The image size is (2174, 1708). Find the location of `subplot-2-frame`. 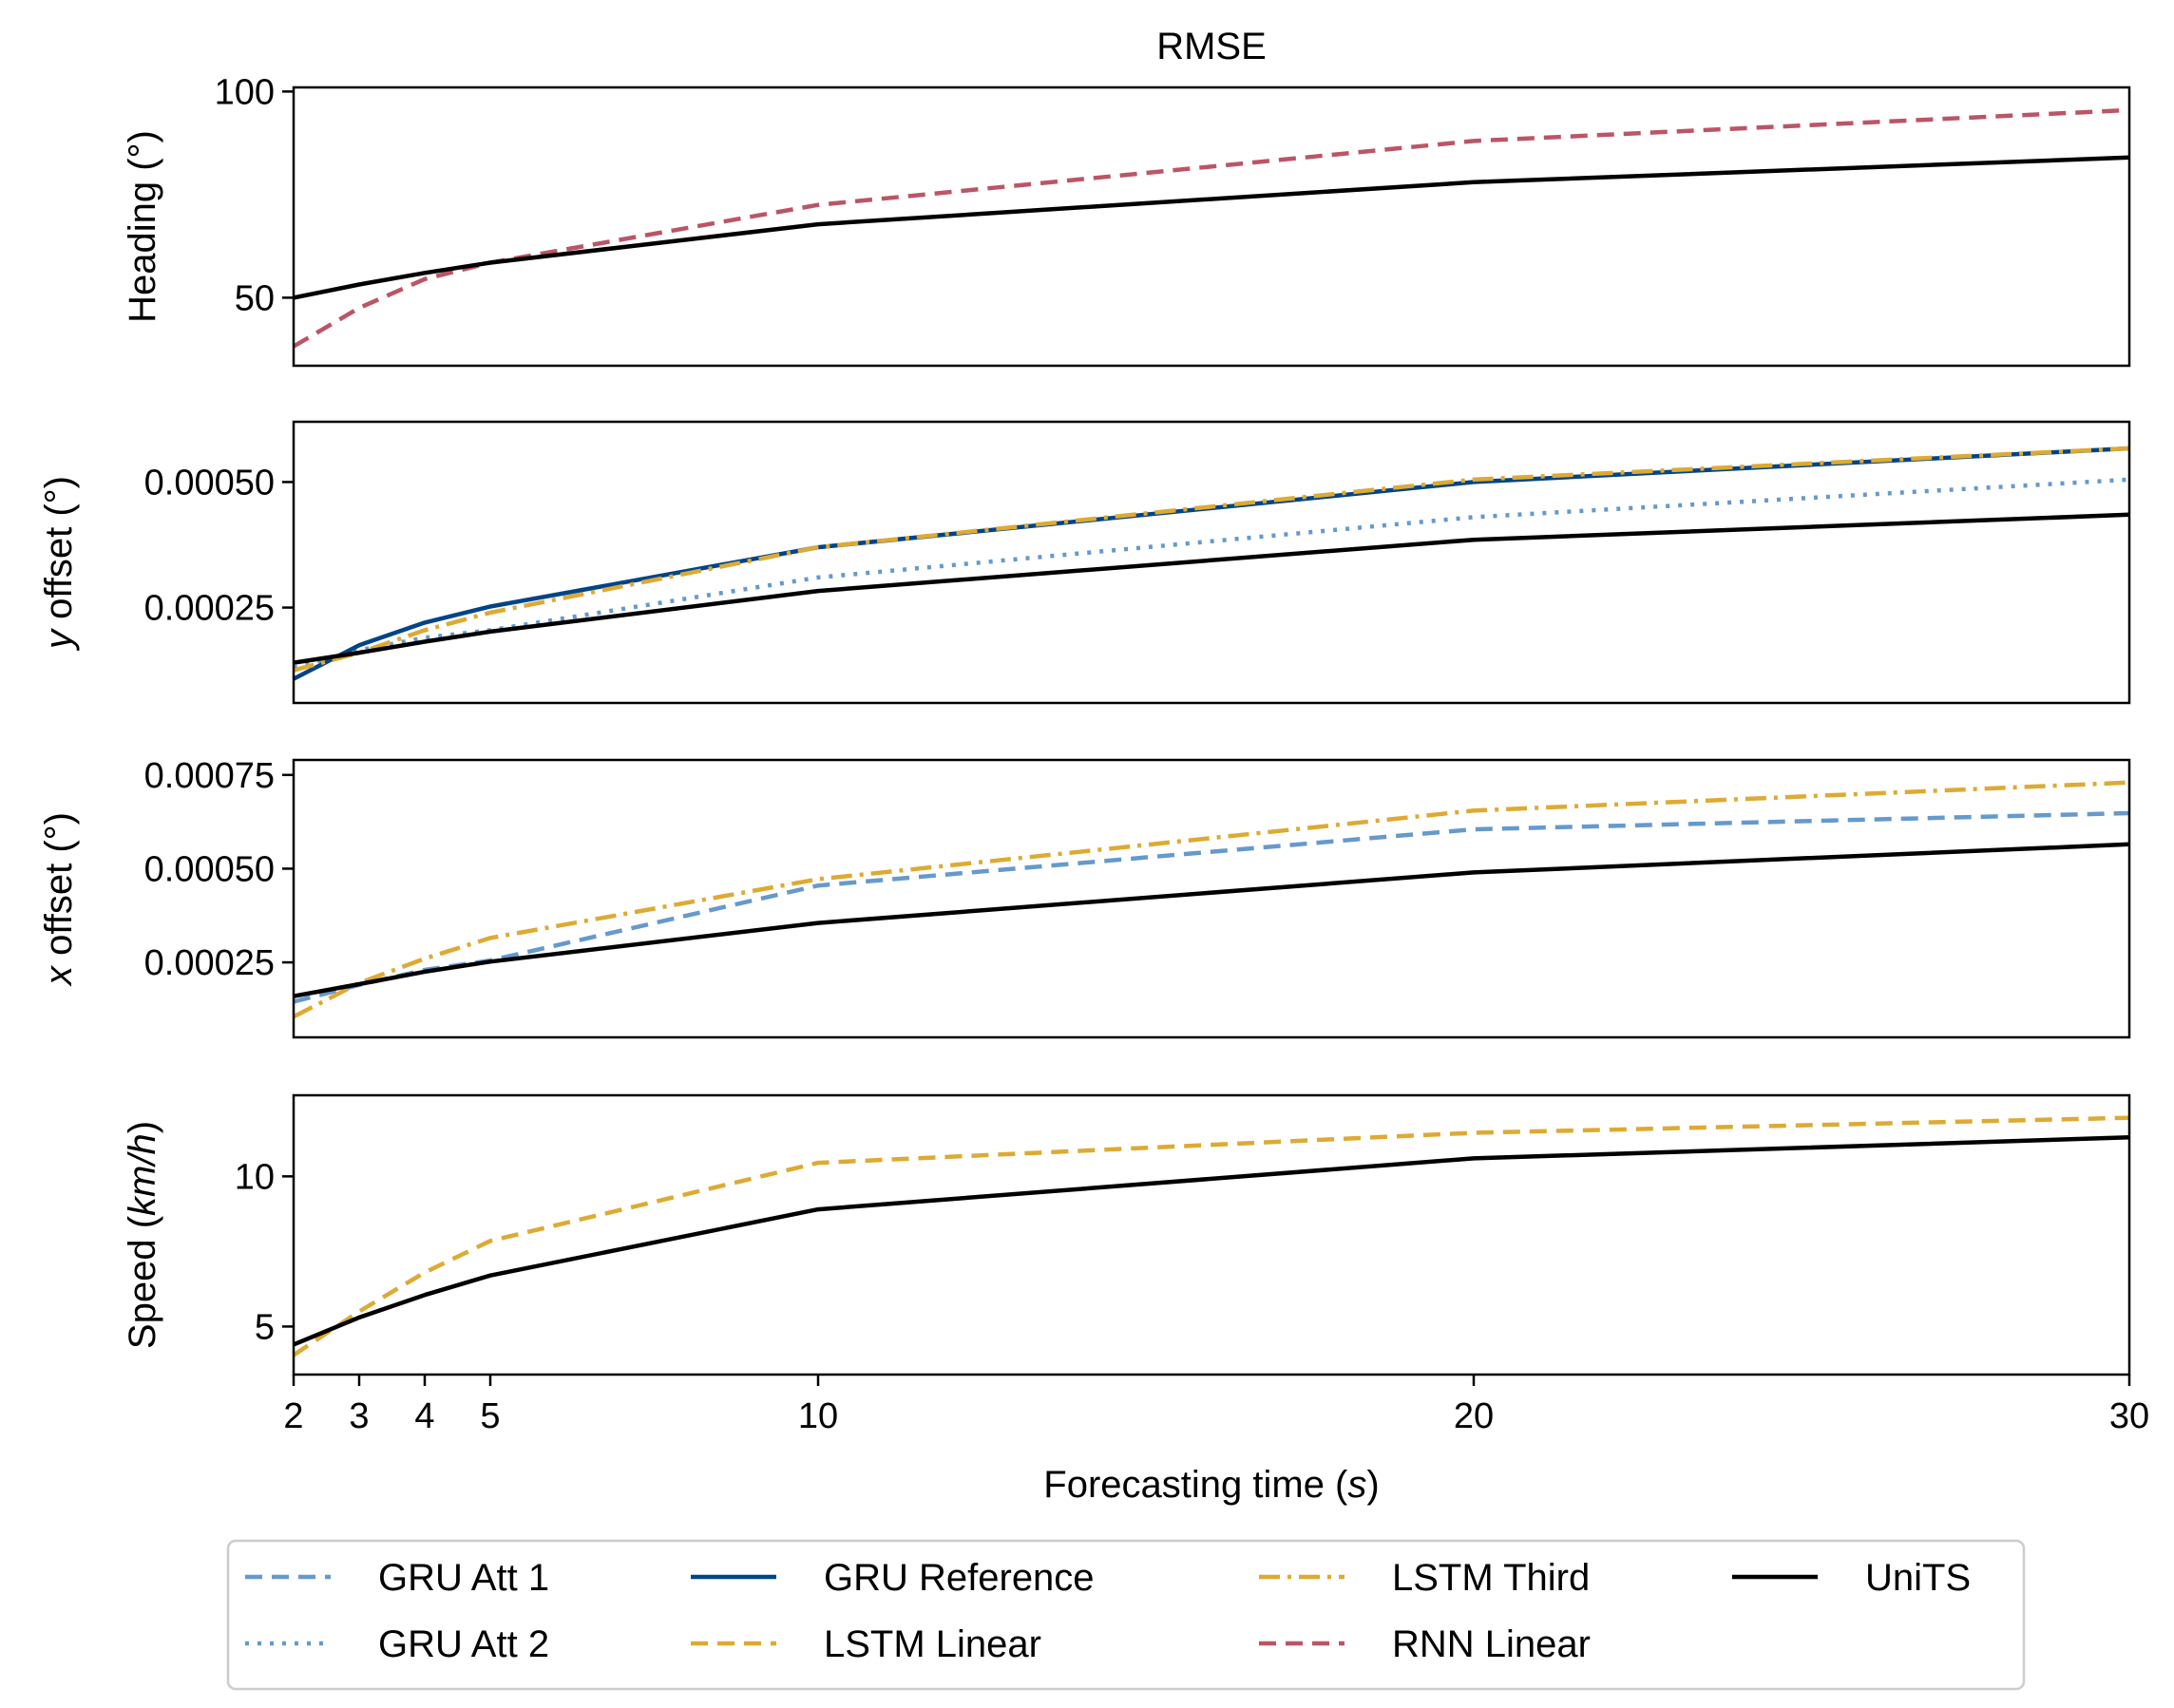

subplot-2-frame is located at coordinates (1211, 562).